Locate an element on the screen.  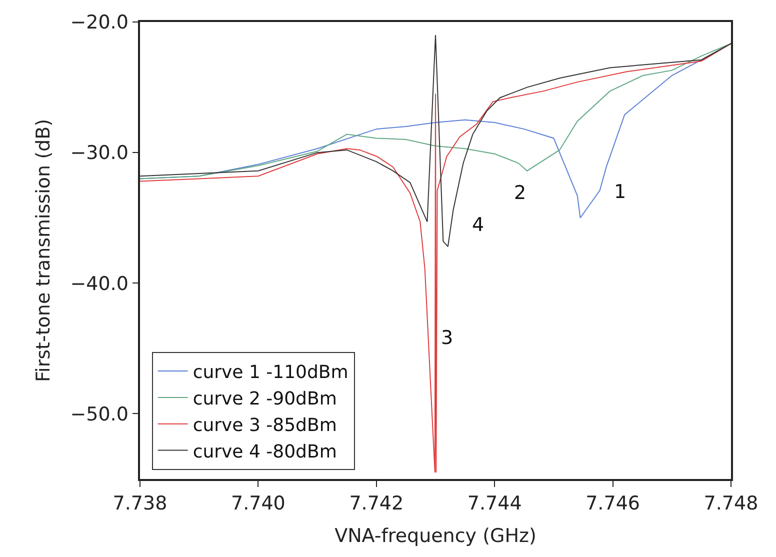
legend-label: curve 2 -90dBm is located at coordinates (264, 399).